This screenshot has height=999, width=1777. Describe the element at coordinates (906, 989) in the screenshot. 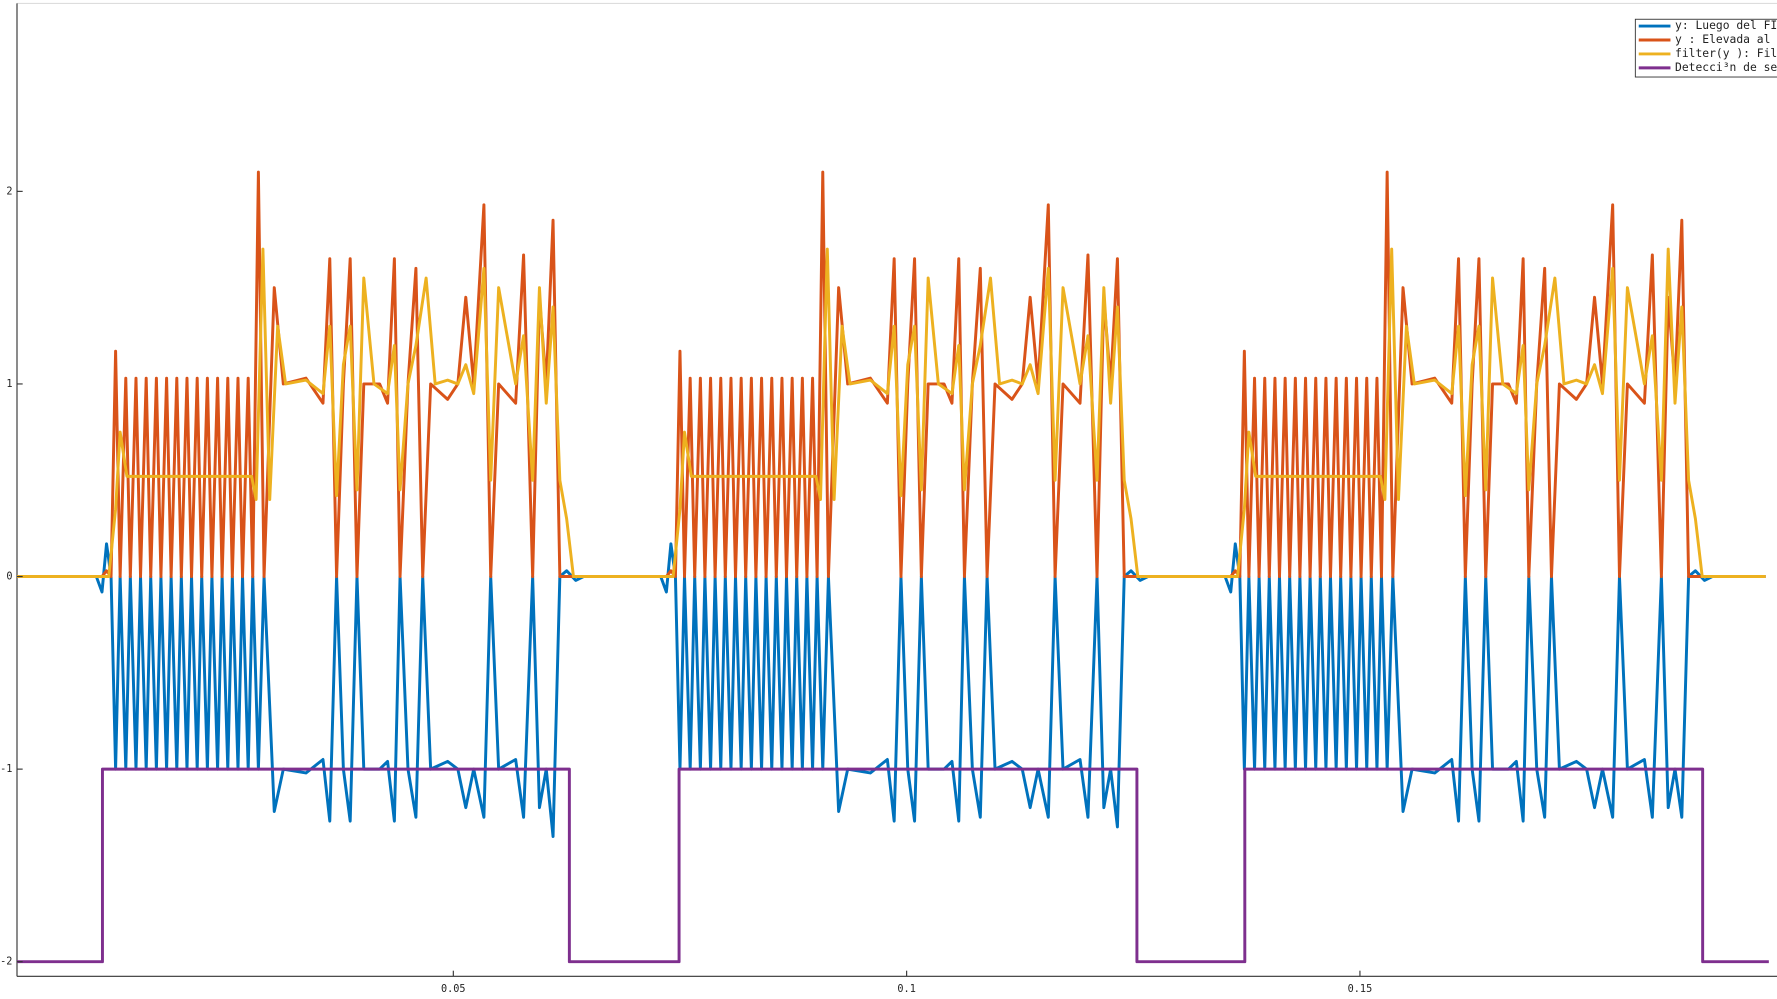

I see `x-tick-label: 0.1` at that location.